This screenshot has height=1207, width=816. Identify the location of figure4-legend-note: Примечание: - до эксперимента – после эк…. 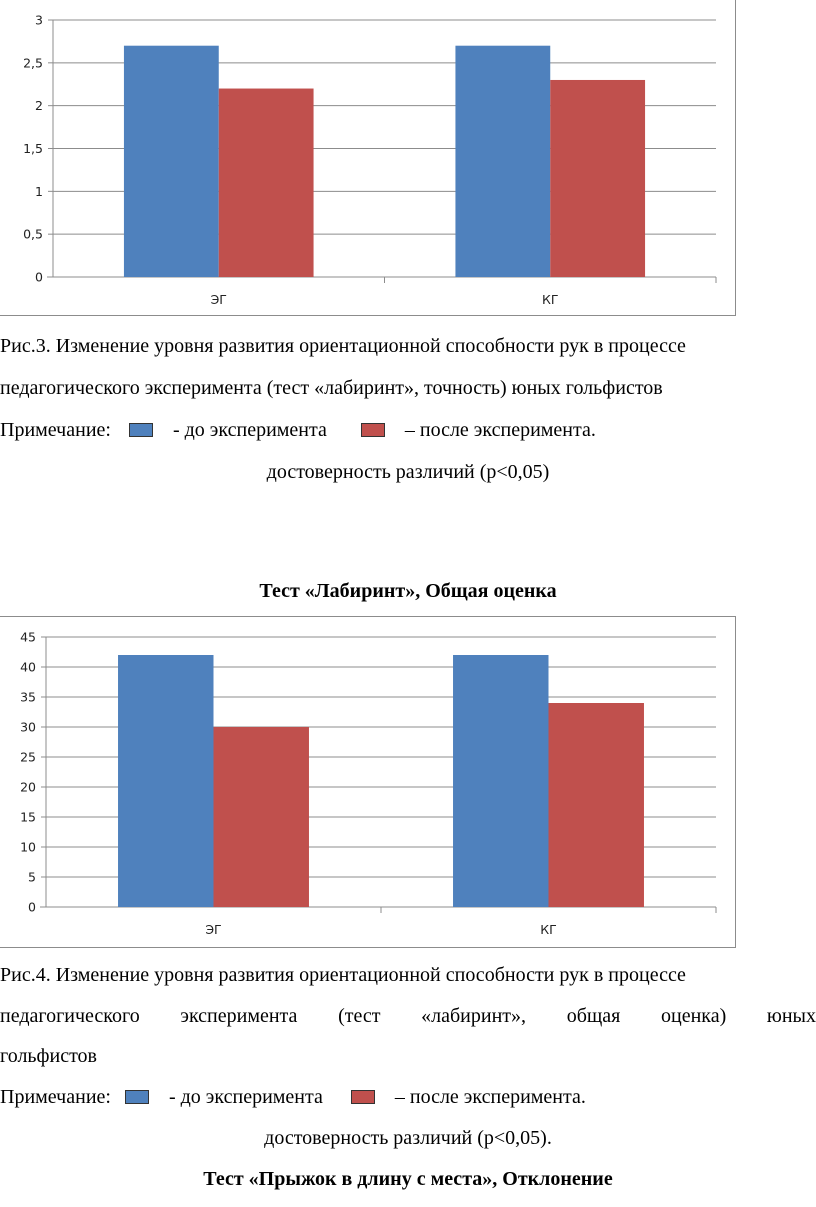
(408, 1097).